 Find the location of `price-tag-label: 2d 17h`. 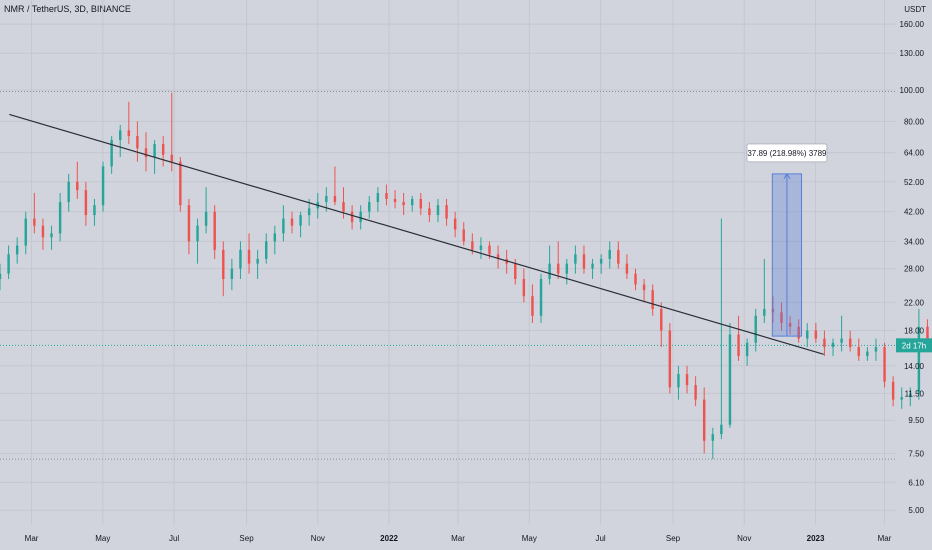

price-tag-label: 2d 17h is located at coordinates (914, 345).